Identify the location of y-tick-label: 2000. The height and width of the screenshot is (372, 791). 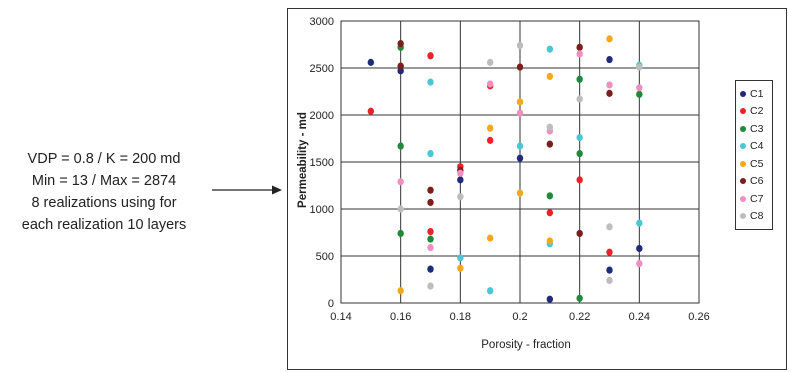
(322, 116).